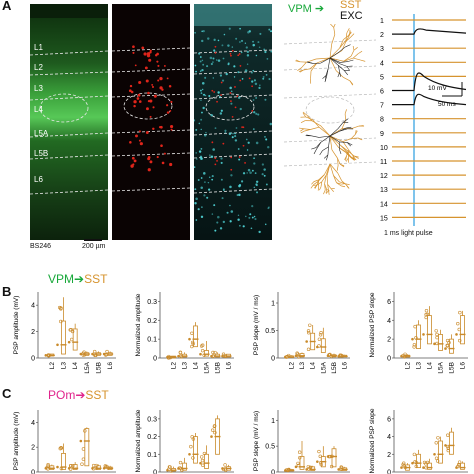 The height and width of the screenshot is (474, 474). What do you see at coordinates (389, 419) in the screenshot?
I see `y-tick-label: 6` at bounding box center [389, 419].